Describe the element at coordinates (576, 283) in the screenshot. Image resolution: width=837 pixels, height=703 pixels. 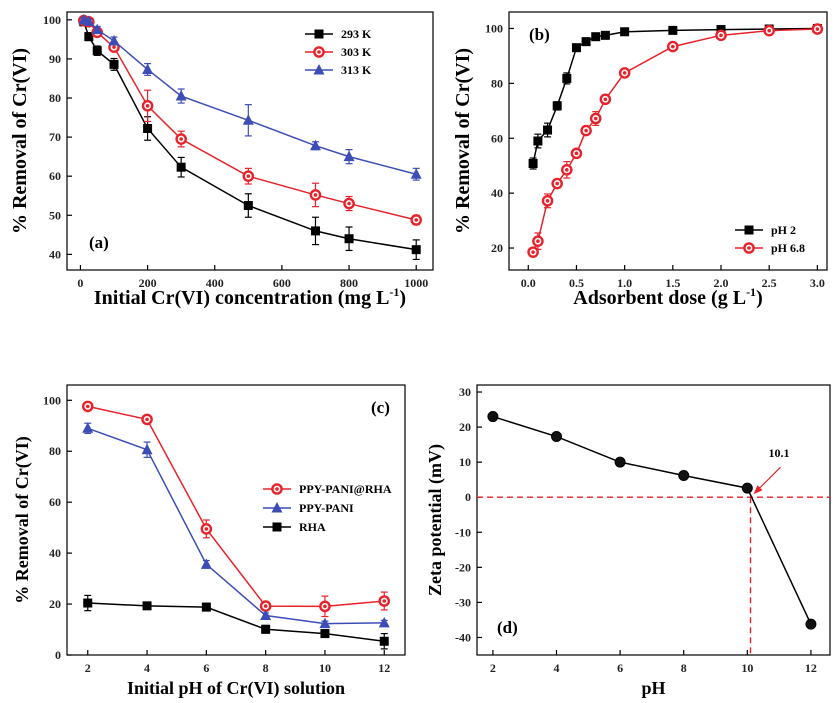
I see `x-tick-label: 0.5` at that location.